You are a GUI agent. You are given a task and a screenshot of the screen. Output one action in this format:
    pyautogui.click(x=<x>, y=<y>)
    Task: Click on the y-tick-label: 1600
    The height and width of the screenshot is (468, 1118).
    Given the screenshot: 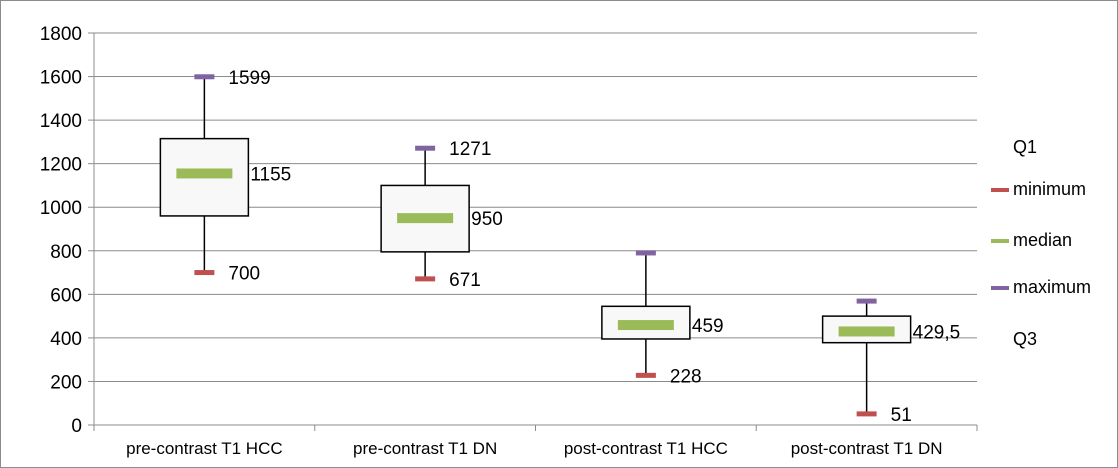 What is the action you would take?
    pyautogui.click(x=61, y=78)
    